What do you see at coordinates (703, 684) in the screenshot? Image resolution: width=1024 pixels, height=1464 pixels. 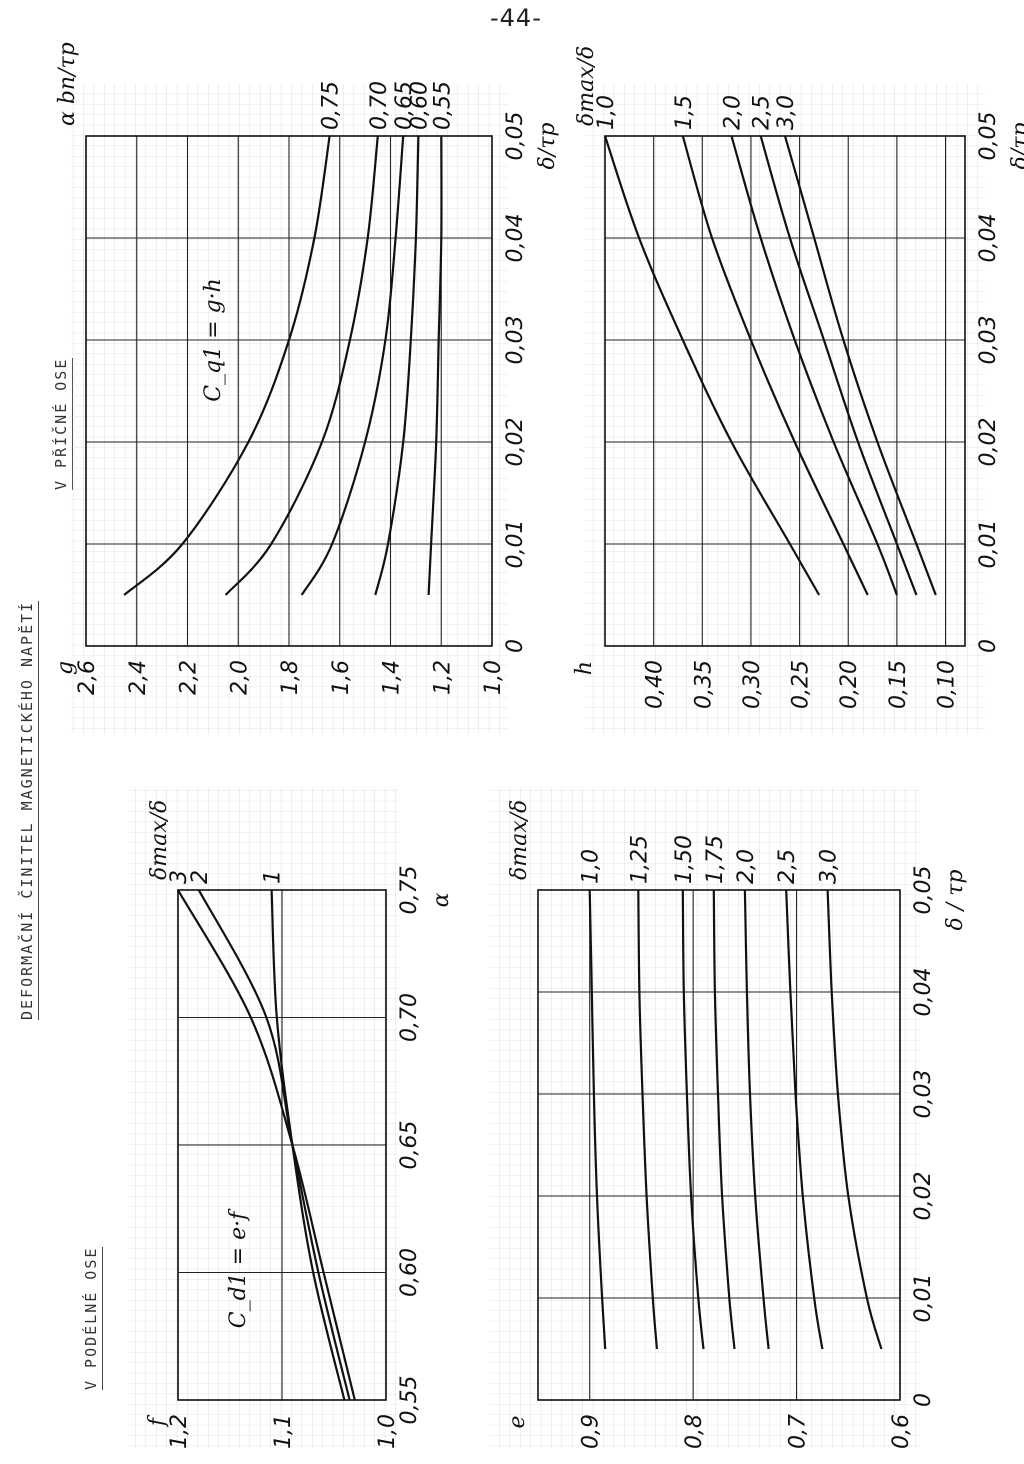 I see `h-vs-delta-y-tick-label: 0,35` at bounding box center [703, 684].